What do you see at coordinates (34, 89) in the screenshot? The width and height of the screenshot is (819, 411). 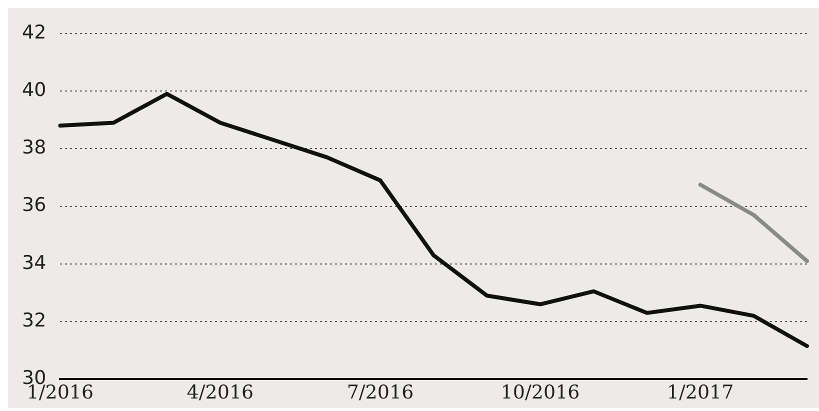 I see `y-tick-label: 40` at bounding box center [34, 89].